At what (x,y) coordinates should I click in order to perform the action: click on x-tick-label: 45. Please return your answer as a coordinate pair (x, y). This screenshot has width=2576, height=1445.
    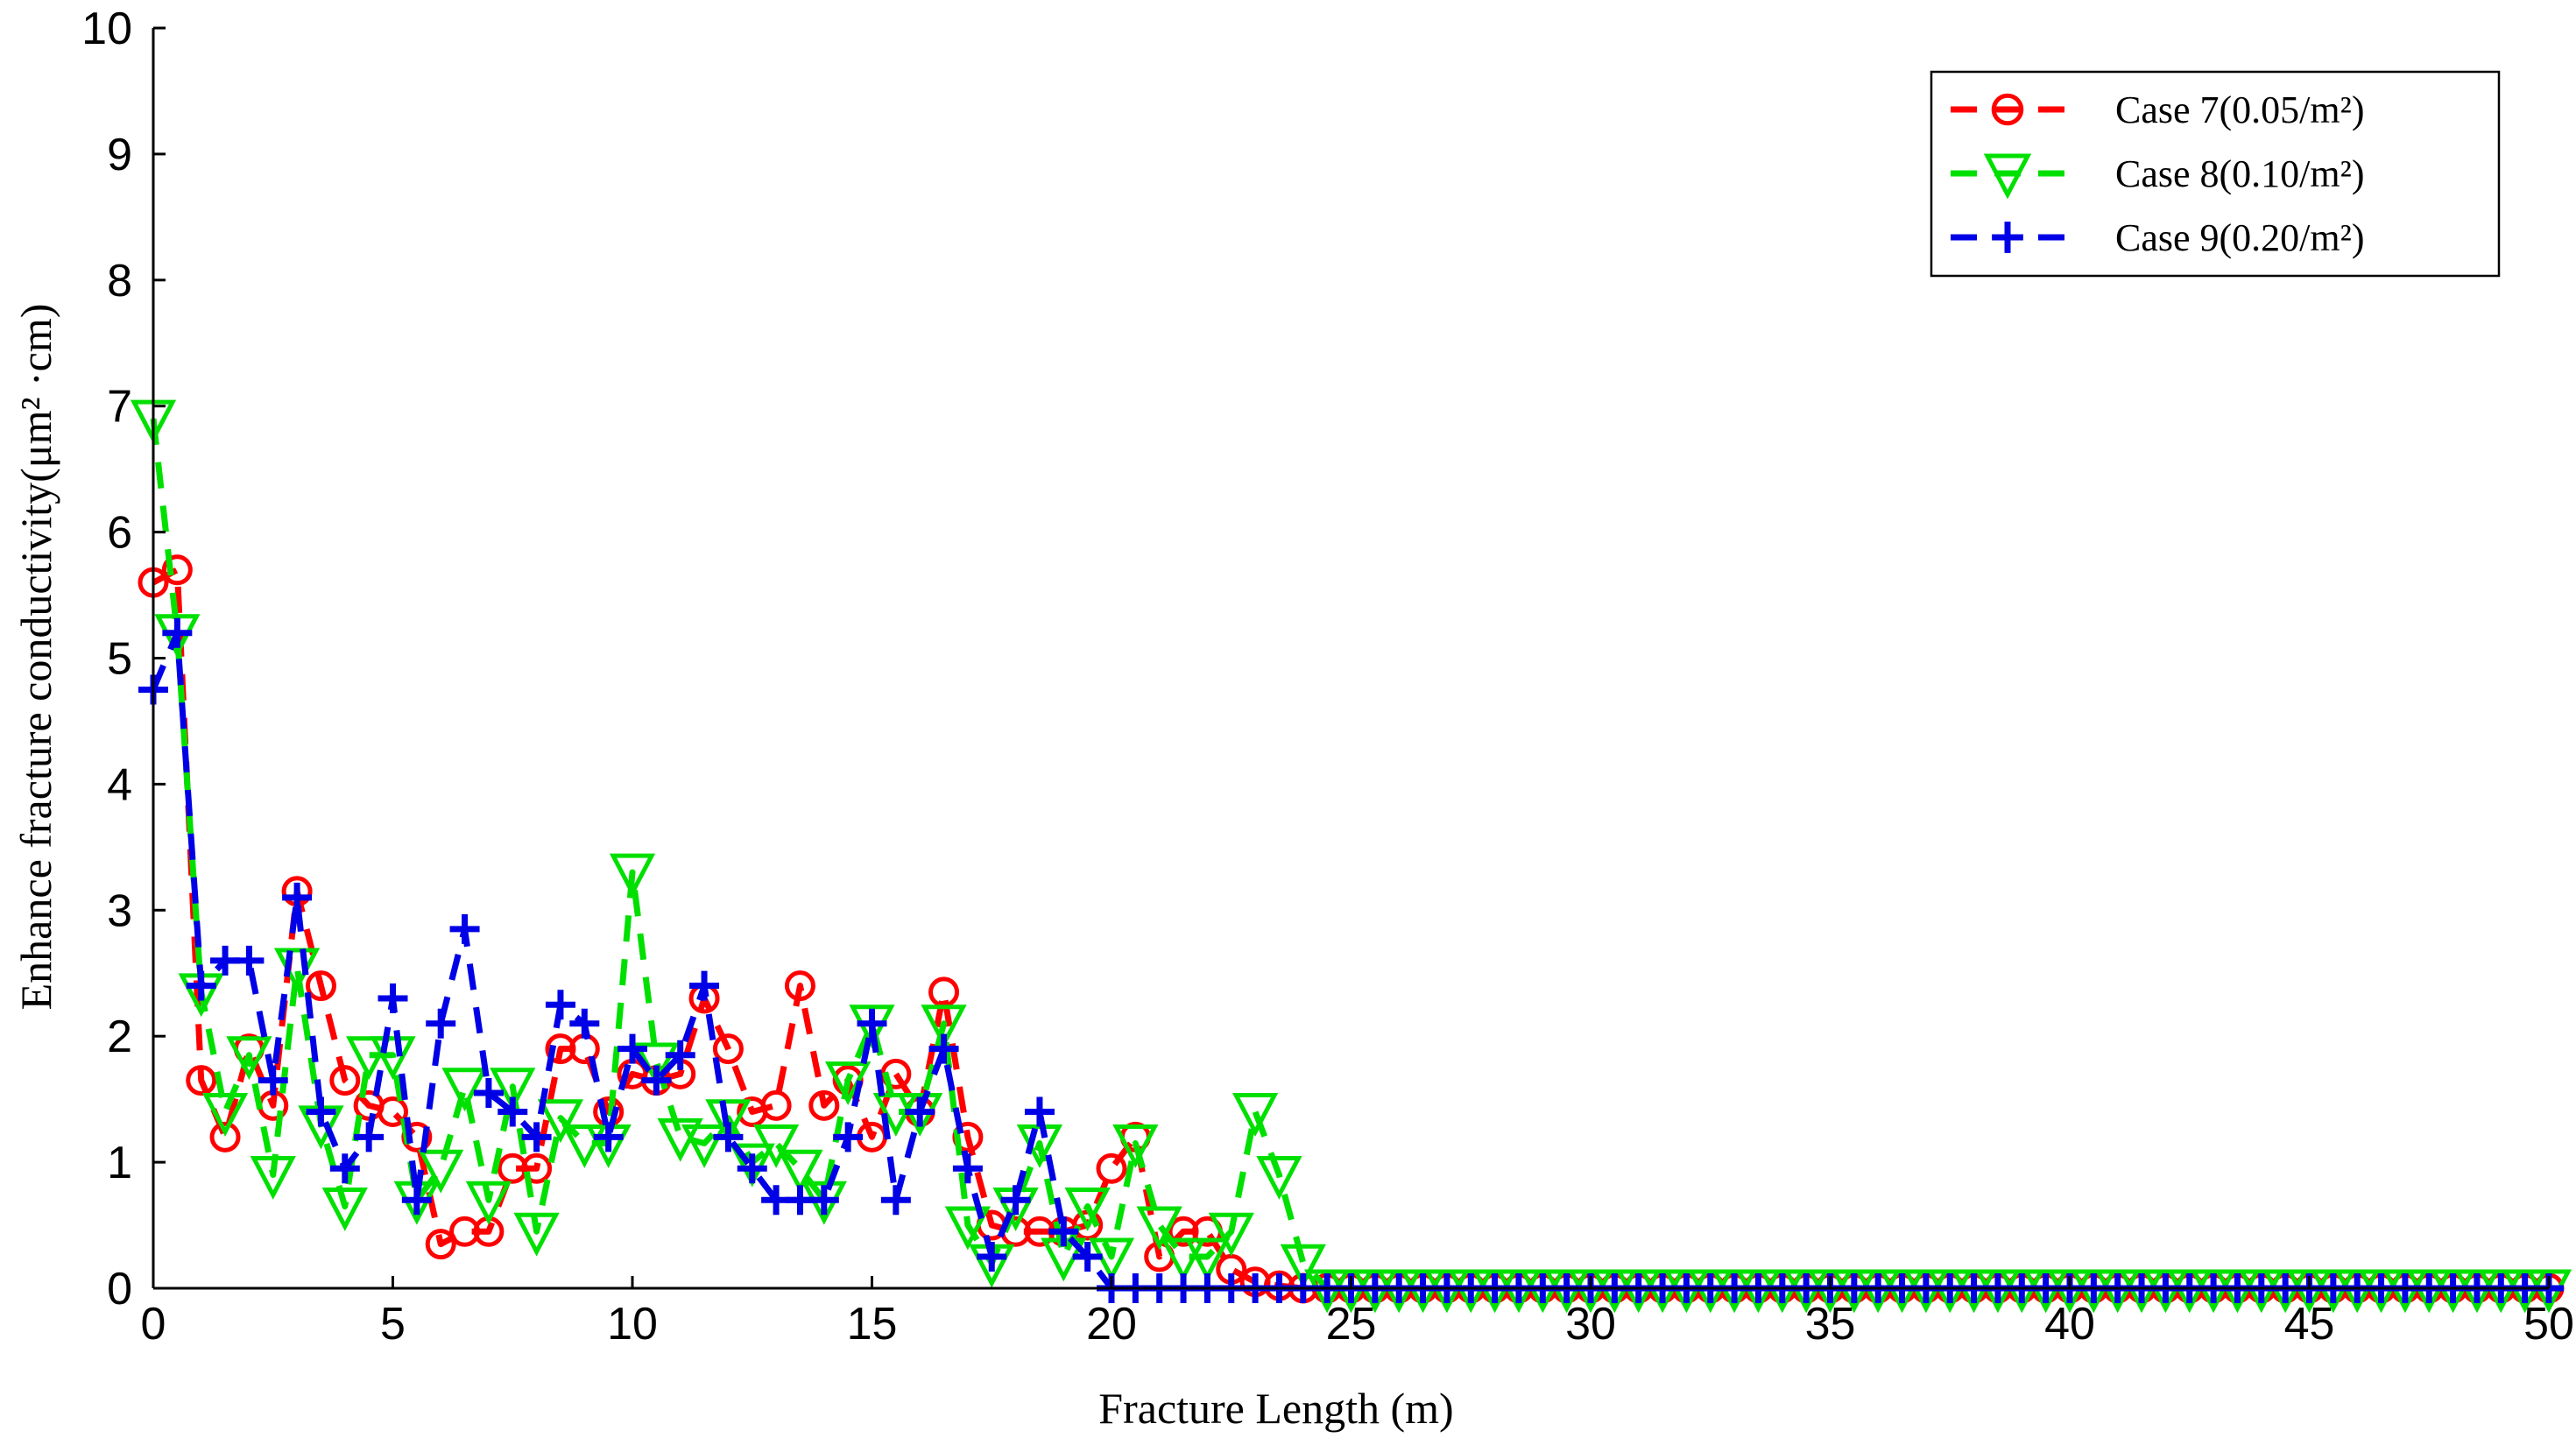
    Looking at the image, I should click on (2310, 1324).